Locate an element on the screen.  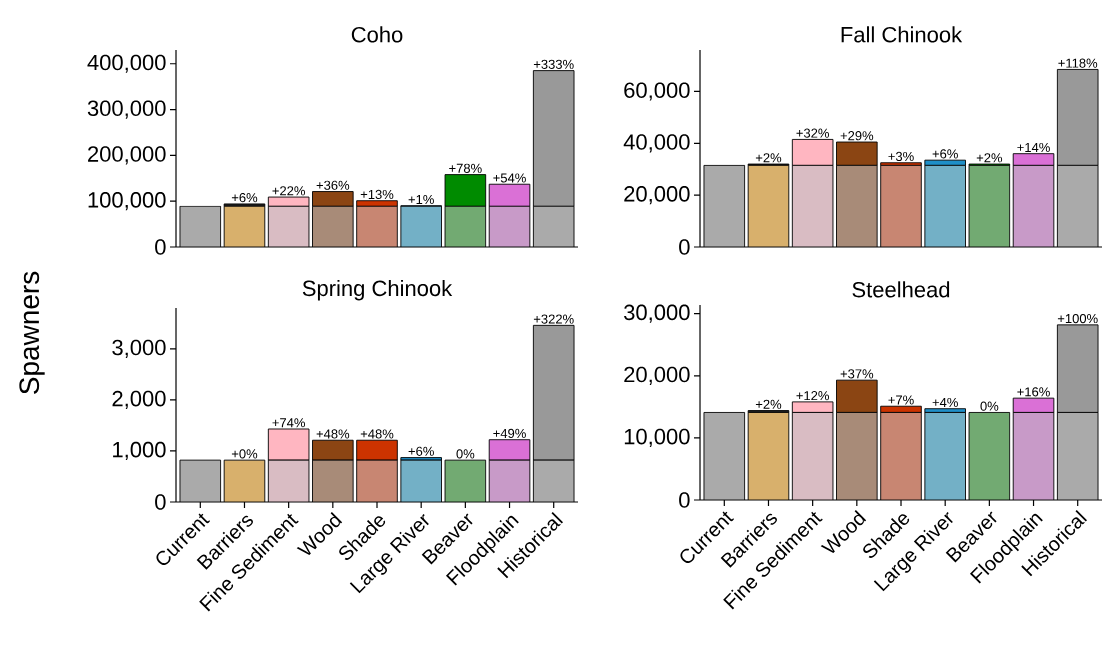
y-tick-label: 10,000 is located at coordinates (657, 437).